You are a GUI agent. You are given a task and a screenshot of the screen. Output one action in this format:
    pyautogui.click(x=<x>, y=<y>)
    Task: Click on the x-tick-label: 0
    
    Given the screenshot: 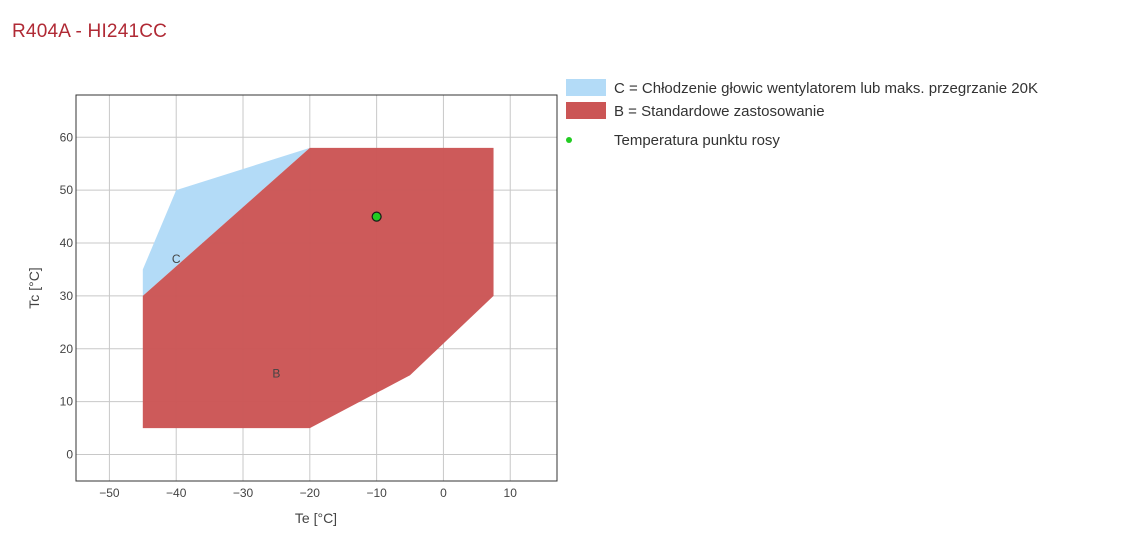 What is the action you would take?
    pyautogui.click(x=443, y=493)
    